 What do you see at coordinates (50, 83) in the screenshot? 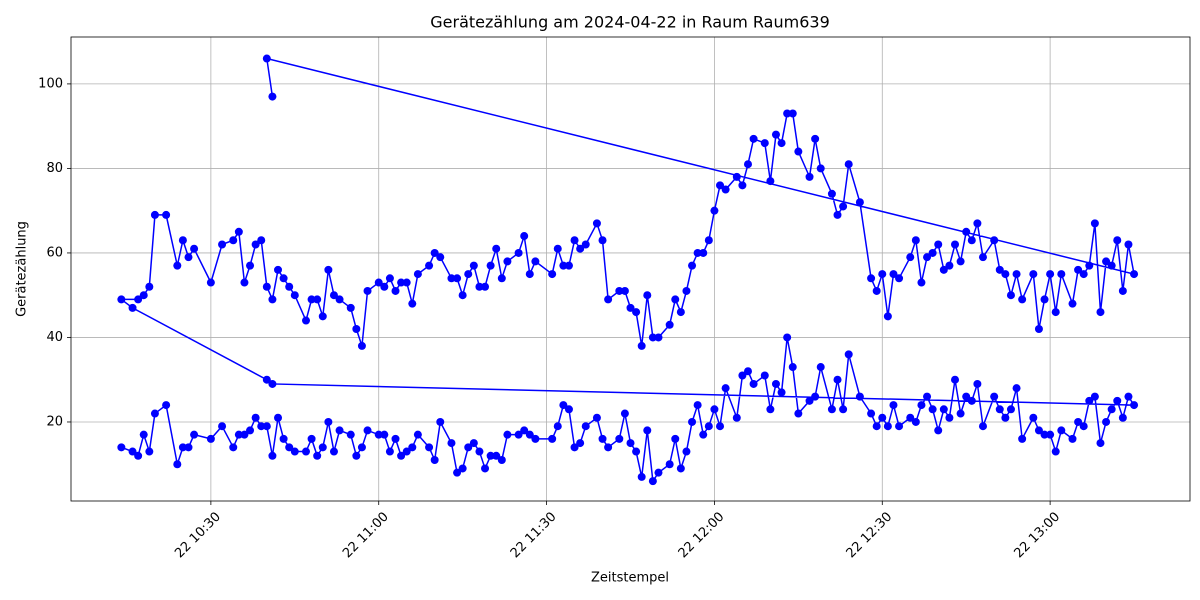
I see `y-tick-label: 100` at bounding box center [50, 83].